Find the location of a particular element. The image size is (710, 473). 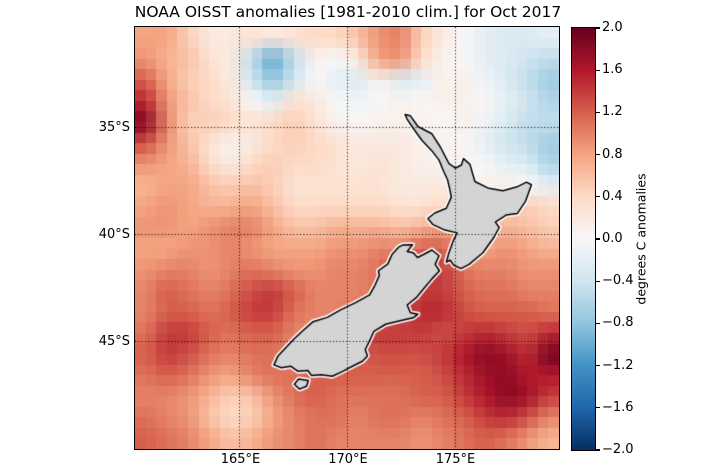

y-tick-label: 35°S is located at coordinates (114, 128).